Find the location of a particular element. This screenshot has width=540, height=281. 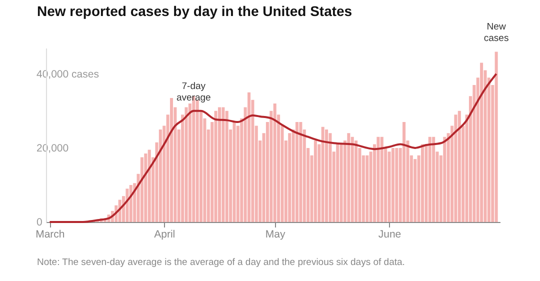

y-tick-label: 0 is located at coordinates (39, 222).